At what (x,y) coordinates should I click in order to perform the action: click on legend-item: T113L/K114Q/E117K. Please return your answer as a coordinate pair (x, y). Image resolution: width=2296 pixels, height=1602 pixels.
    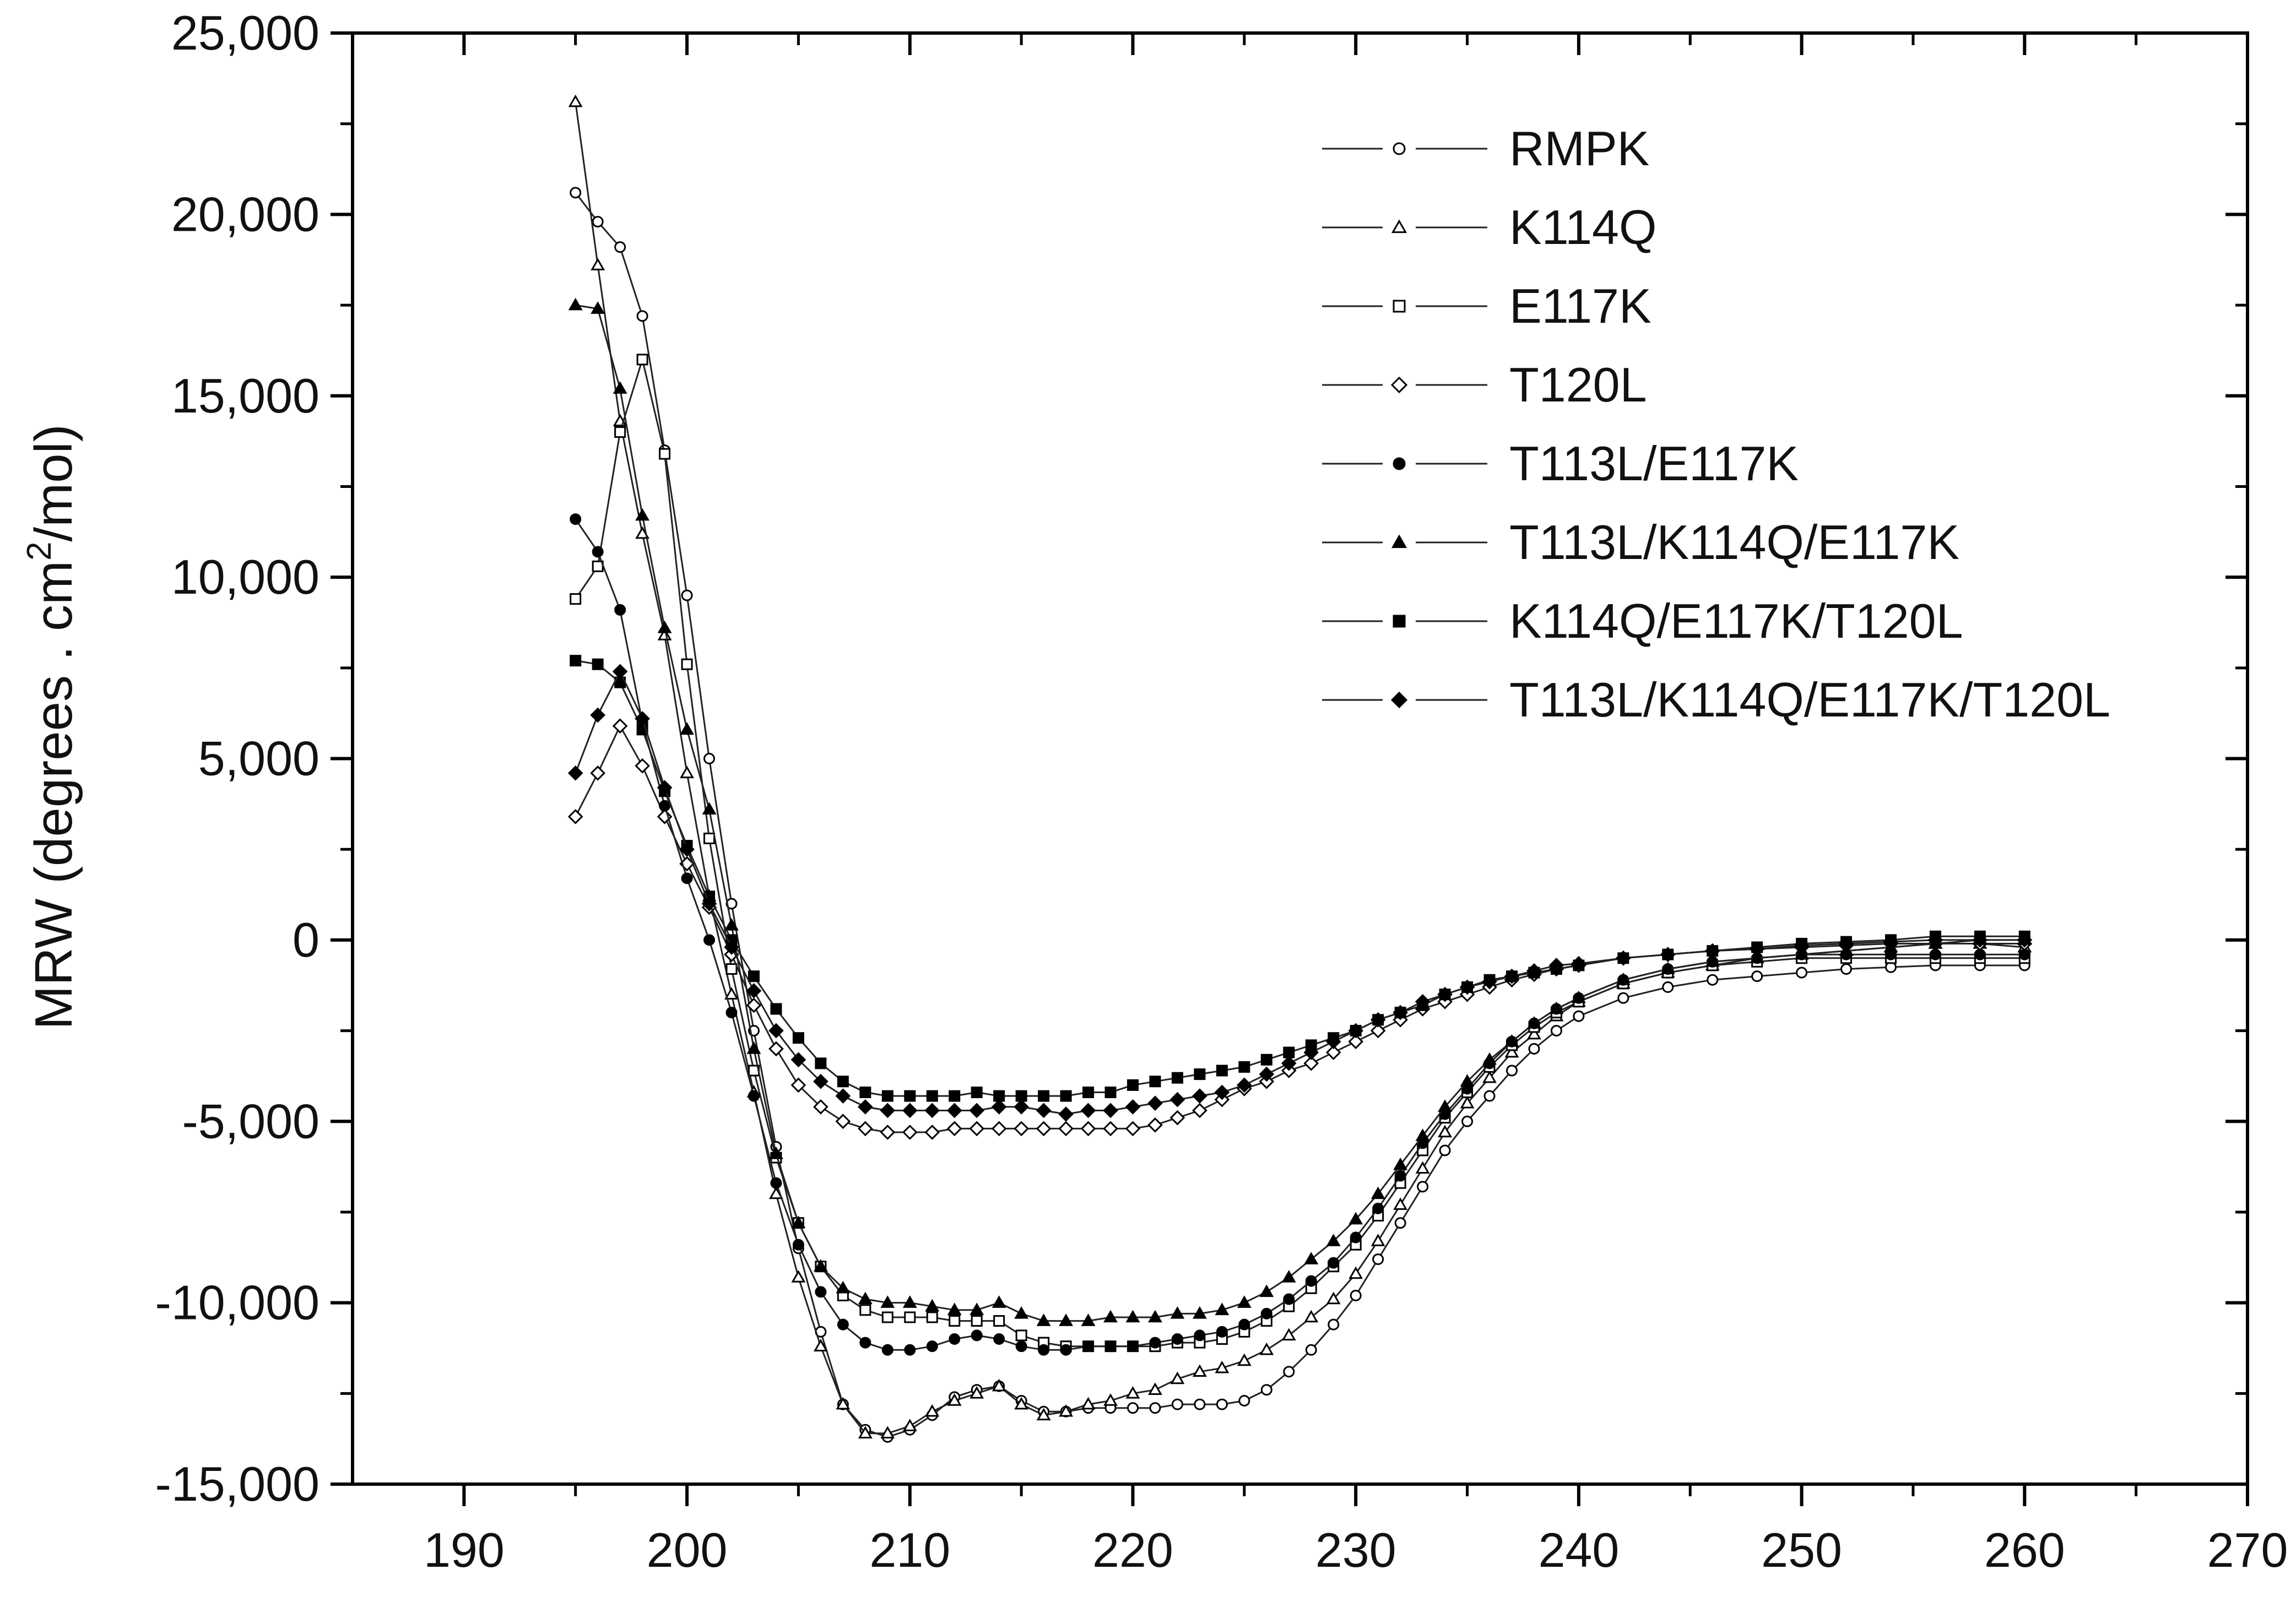
    Looking at the image, I should click on (1640, 542).